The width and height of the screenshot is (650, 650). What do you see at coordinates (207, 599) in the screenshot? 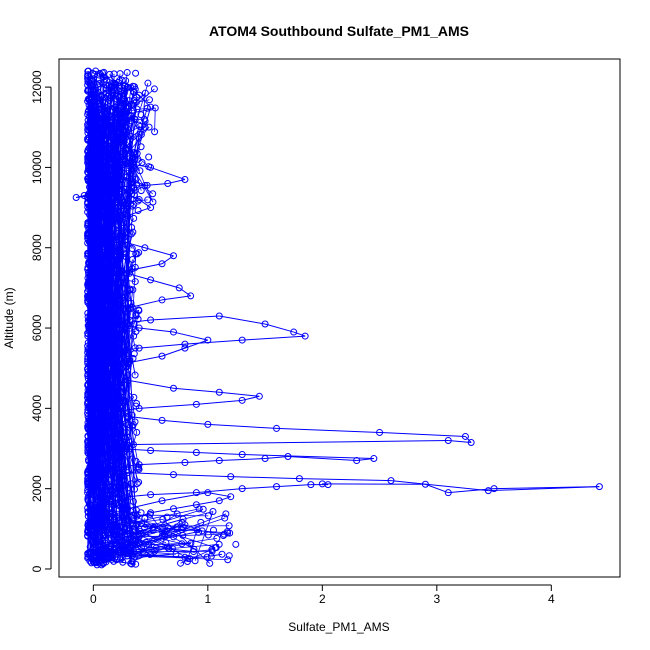
I see `x-tick-label: 1` at bounding box center [207, 599].